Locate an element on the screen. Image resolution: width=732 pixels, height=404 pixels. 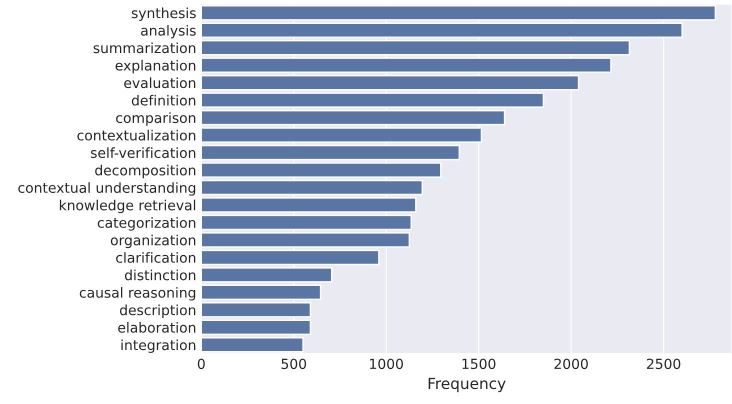
x-tick-label: 1500 is located at coordinates (479, 364).